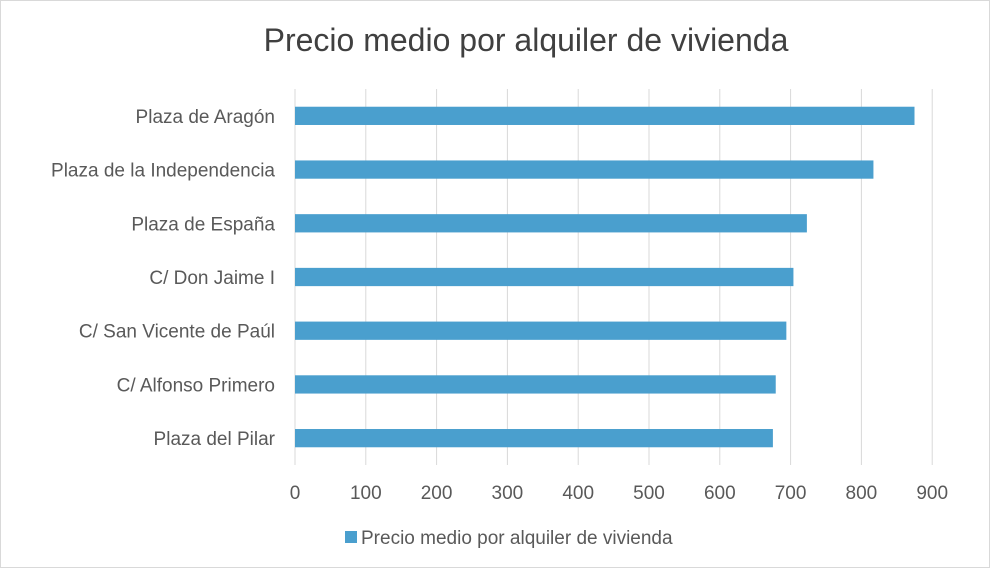 The width and height of the screenshot is (990, 572). What do you see at coordinates (649, 493) in the screenshot?
I see `x-tick-label: 500` at bounding box center [649, 493].